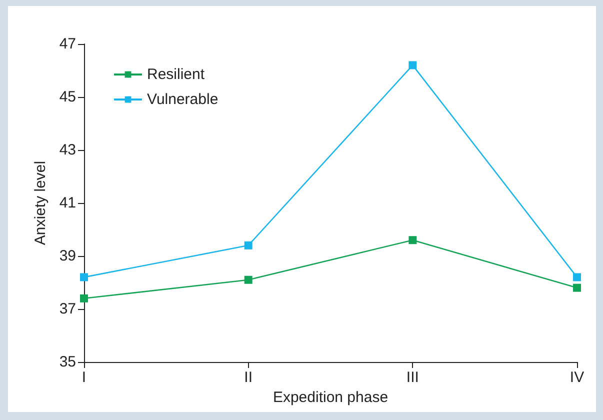 The height and width of the screenshot is (420, 603). Describe the element at coordinates (40, 203) in the screenshot. I see `y-axis-title: Anxiety level` at that location.